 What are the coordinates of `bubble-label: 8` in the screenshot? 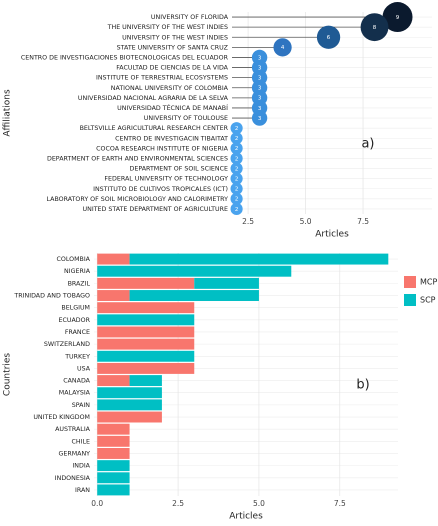 It's located at (375, 28).